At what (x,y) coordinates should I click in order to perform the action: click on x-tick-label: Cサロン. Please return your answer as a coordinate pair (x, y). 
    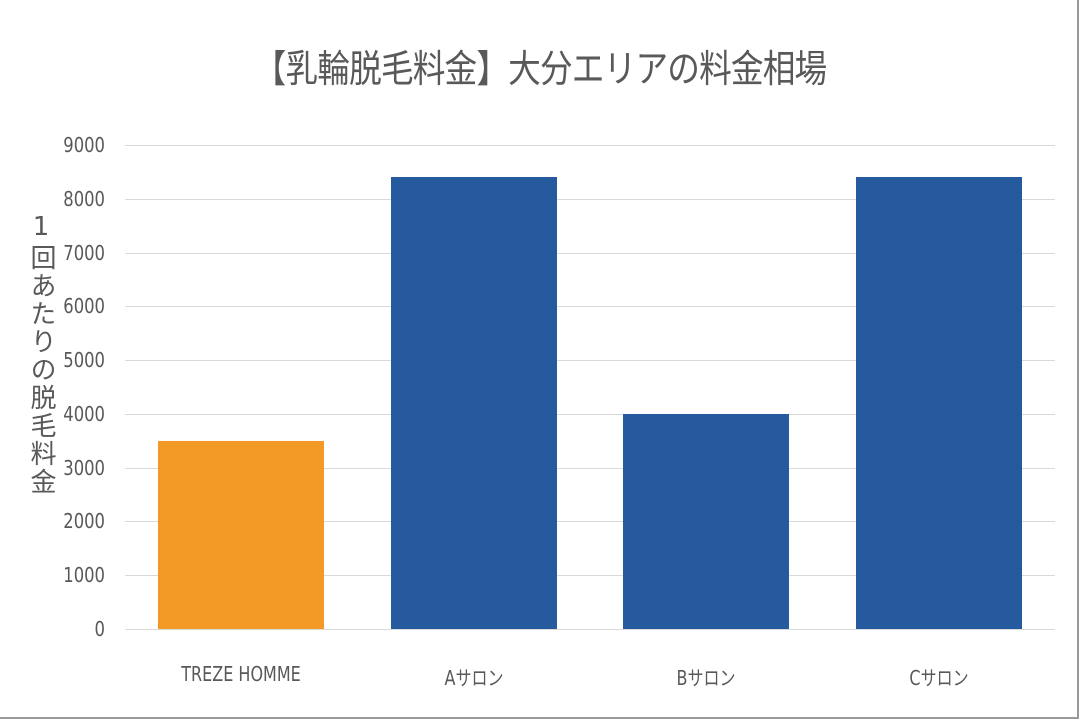
    Looking at the image, I should click on (939, 678).